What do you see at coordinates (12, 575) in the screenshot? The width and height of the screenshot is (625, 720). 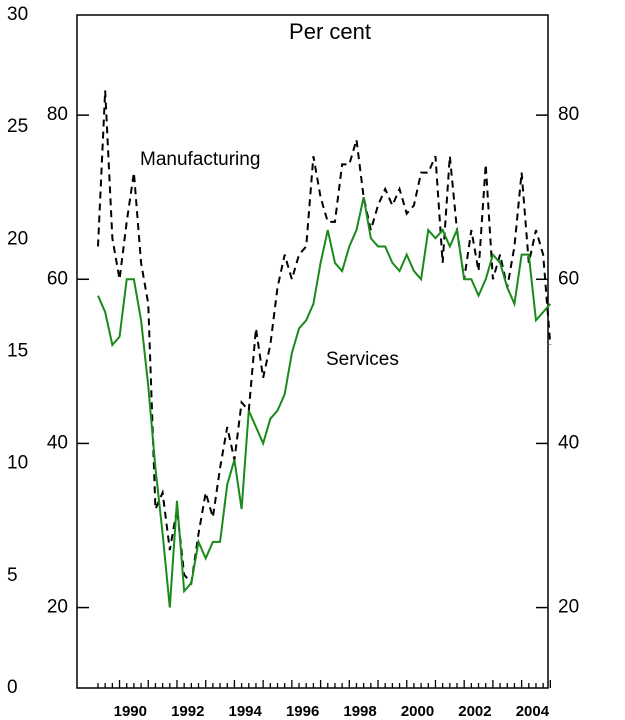 I see `y2-tick-label: 5` at bounding box center [12, 575].